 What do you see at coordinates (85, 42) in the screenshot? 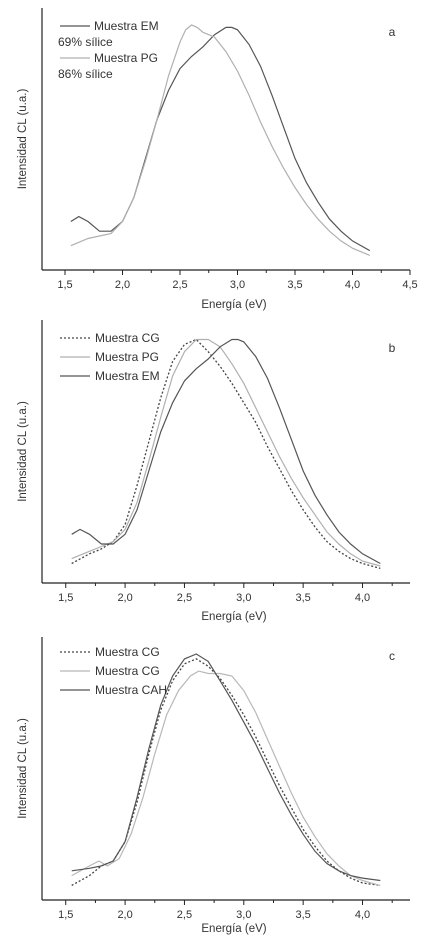
I see `legend-subtitle: 69% sílice` at bounding box center [85, 42].